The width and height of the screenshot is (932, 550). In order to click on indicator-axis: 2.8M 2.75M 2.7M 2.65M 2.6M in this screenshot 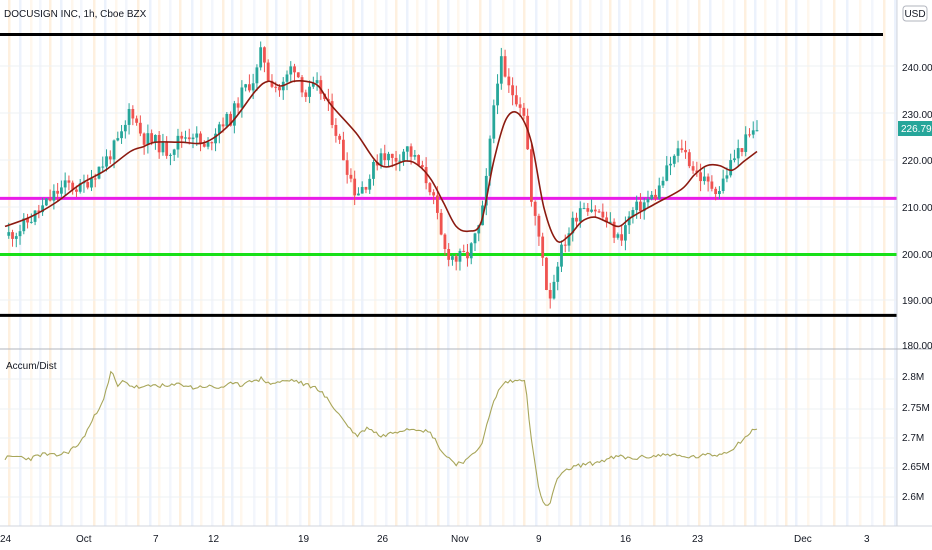, I will do `click(916, 437)`.